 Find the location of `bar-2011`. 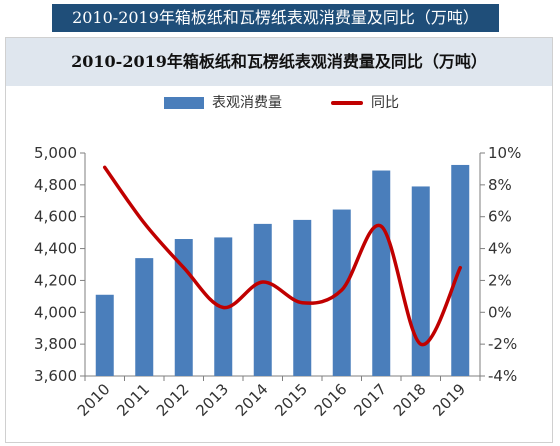

bar-2011 is located at coordinates (144, 317).